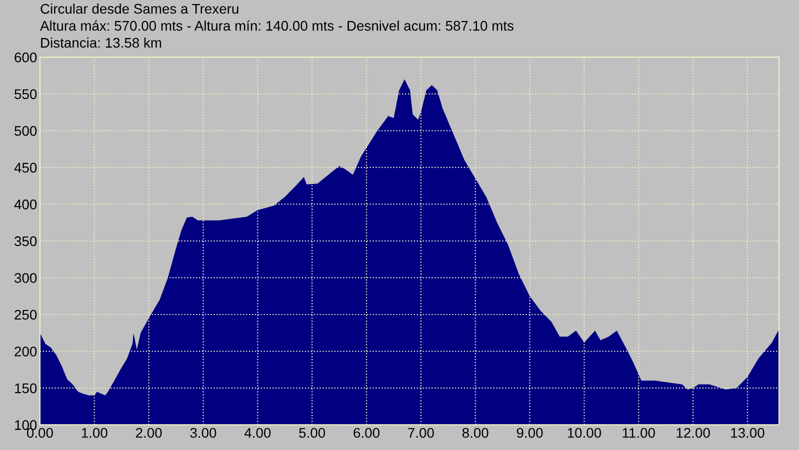 This screenshot has height=450, width=799. Describe the element at coordinates (529, 433) in the screenshot. I see `x-tick-label: 9.00` at that location.